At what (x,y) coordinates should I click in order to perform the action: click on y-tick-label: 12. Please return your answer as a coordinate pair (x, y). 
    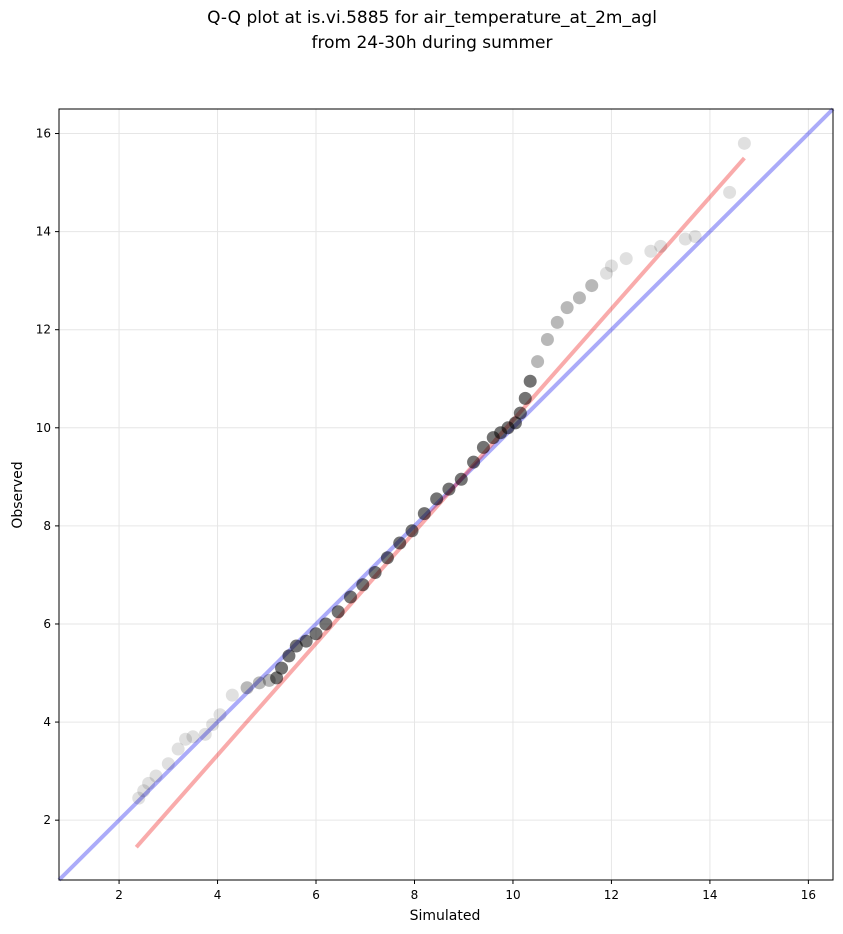
    Looking at the image, I should click on (43, 330).